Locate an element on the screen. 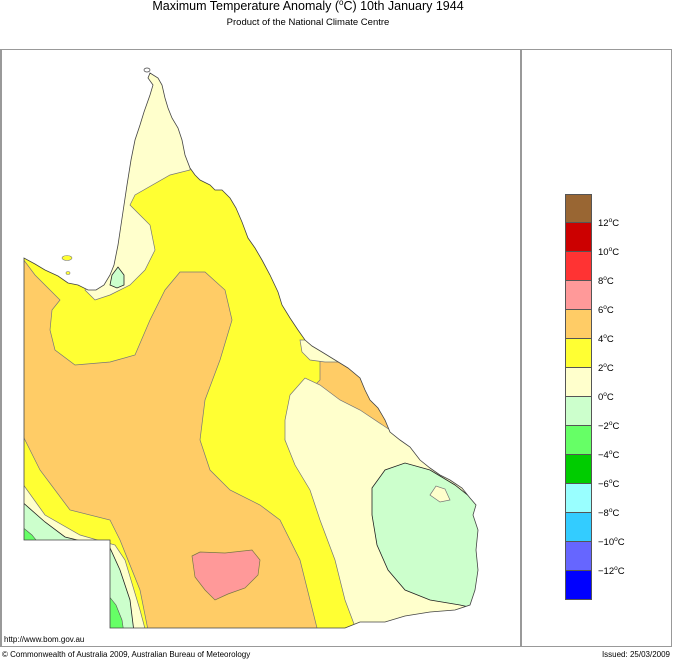 The height and width of the screenshot is (659, 674). legend-label: 0oC is located at coordinates (606, 397).